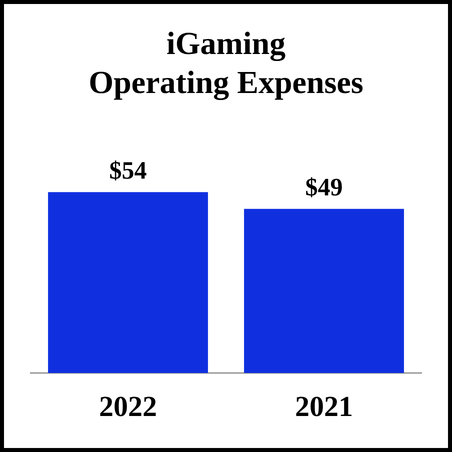 This screenshot has height=452, width=452. I want to click on chart-subtitle: Operating Expenses, so click(226, 85).